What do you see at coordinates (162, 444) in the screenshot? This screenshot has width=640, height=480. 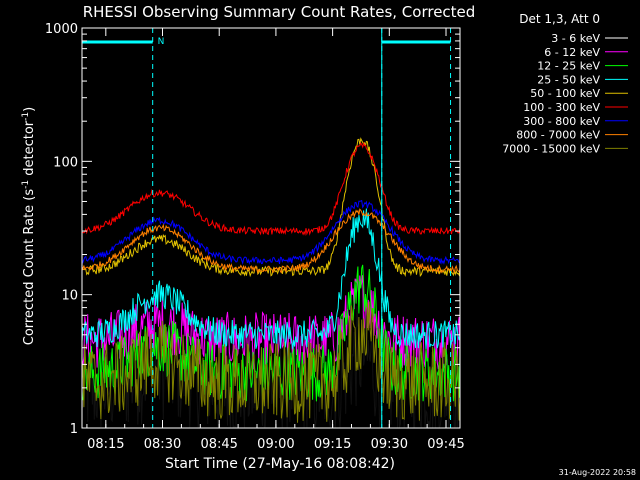 I see `x-tick-label: 08:30` at bounding box center [162, 444].